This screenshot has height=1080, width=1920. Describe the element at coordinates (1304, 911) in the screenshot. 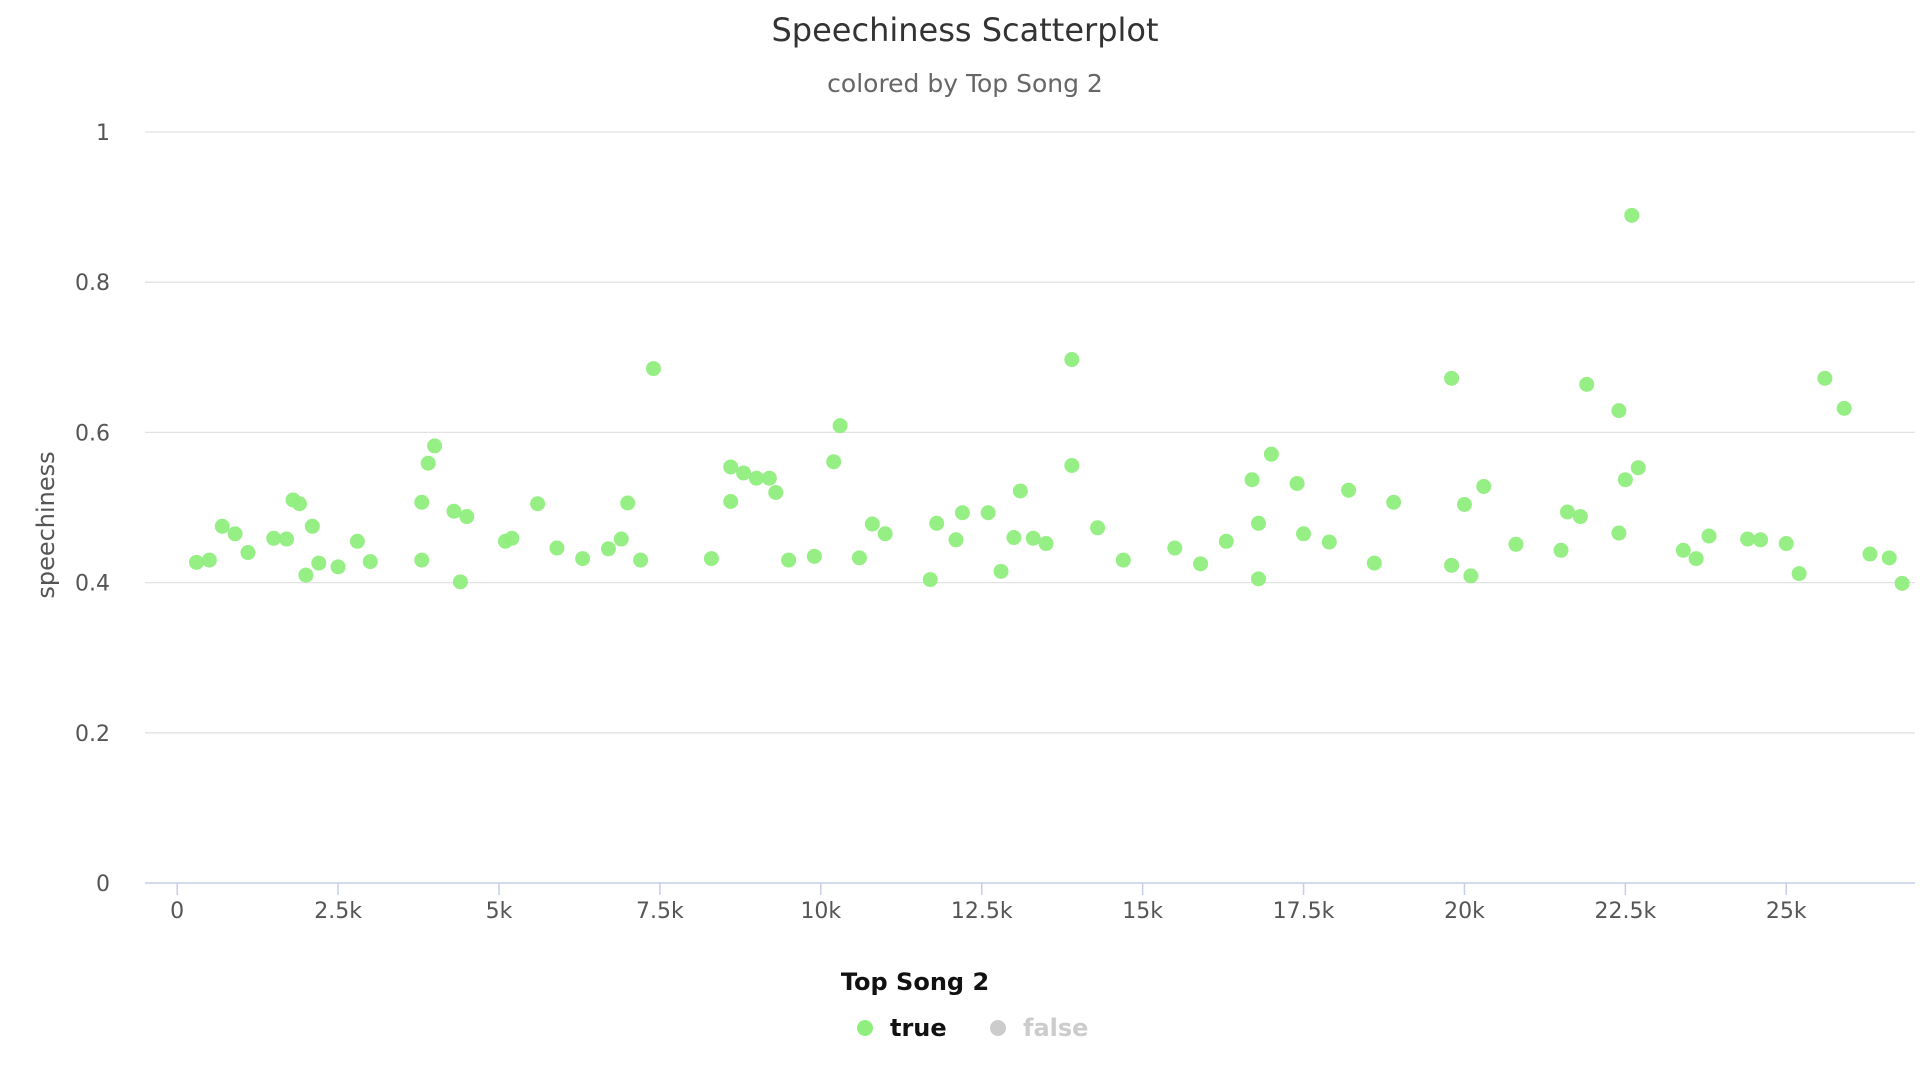

I see `x-tick-label: 17.5k` at that location.